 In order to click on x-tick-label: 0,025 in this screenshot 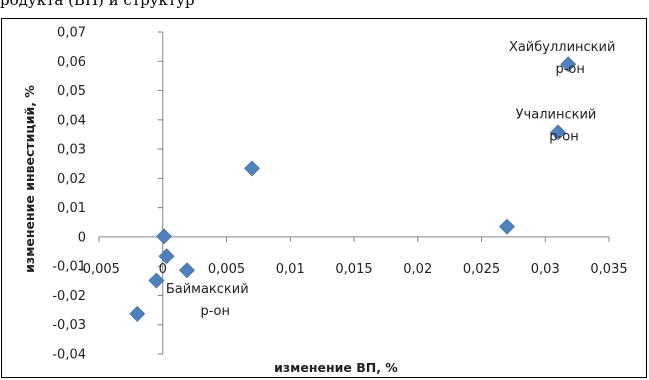, I will do `click(481, 269)`.